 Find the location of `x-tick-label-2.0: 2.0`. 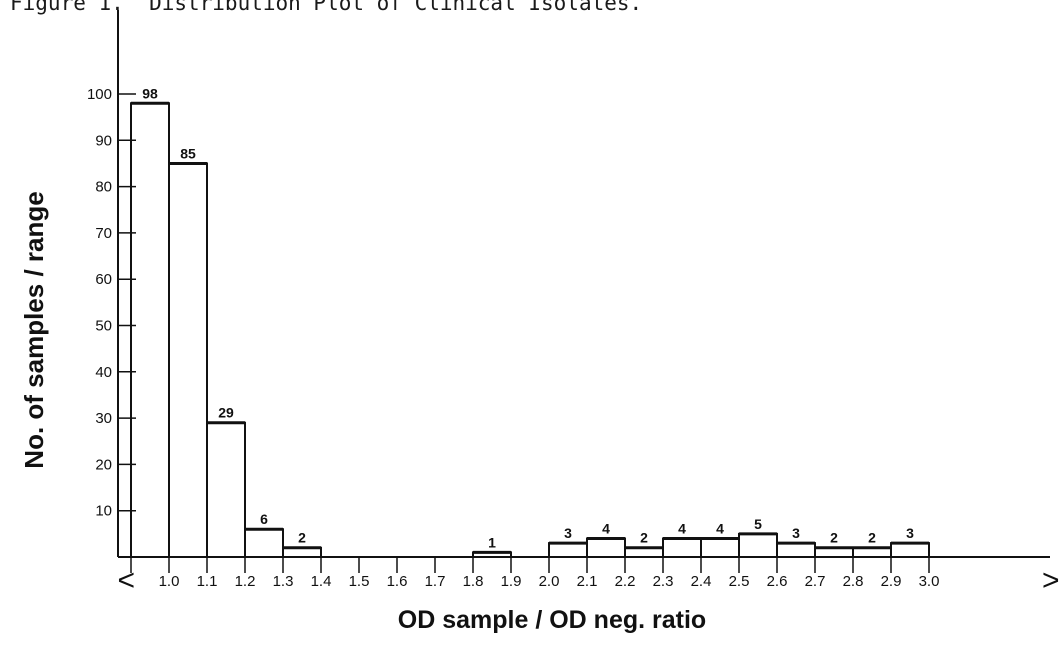

x-tick-label-2.0: 2.0 is located at coordinates (549, 581).